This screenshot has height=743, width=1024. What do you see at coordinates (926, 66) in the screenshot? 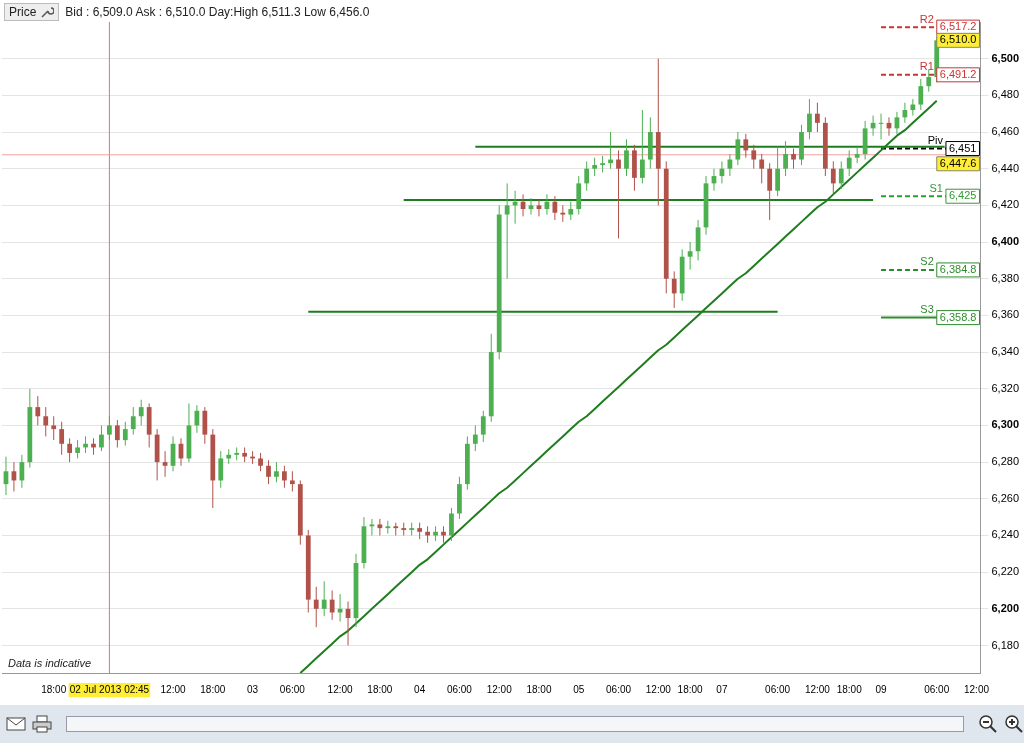
I see `series-label: R1` at bounding box center [926, 66].